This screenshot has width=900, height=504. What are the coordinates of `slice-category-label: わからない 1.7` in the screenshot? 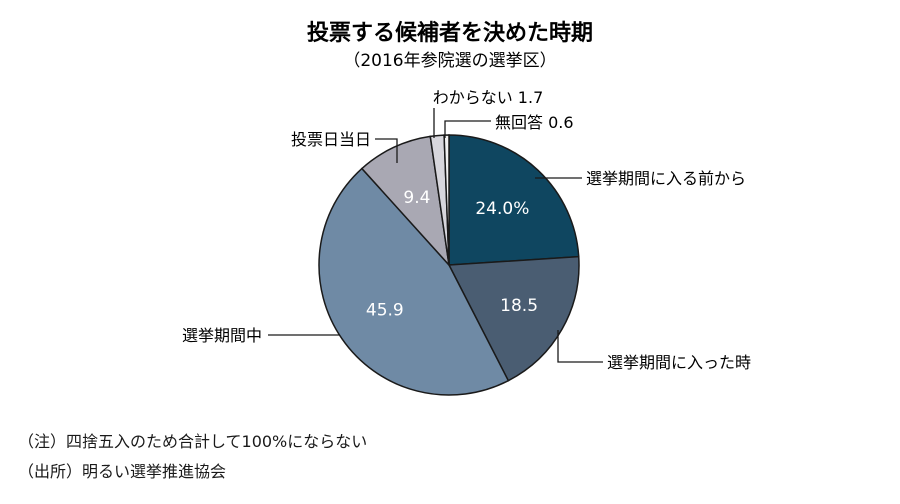 It's located at (488, 97).